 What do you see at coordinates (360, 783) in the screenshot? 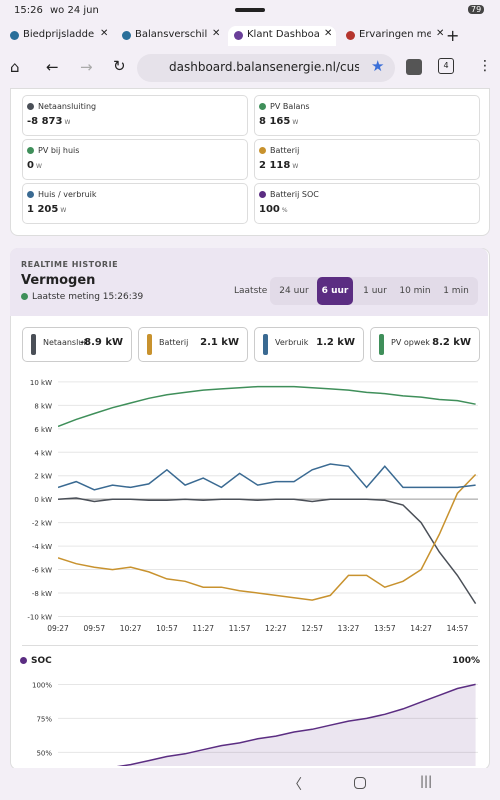
I see `nav-home` at bounding box center [360, 783].